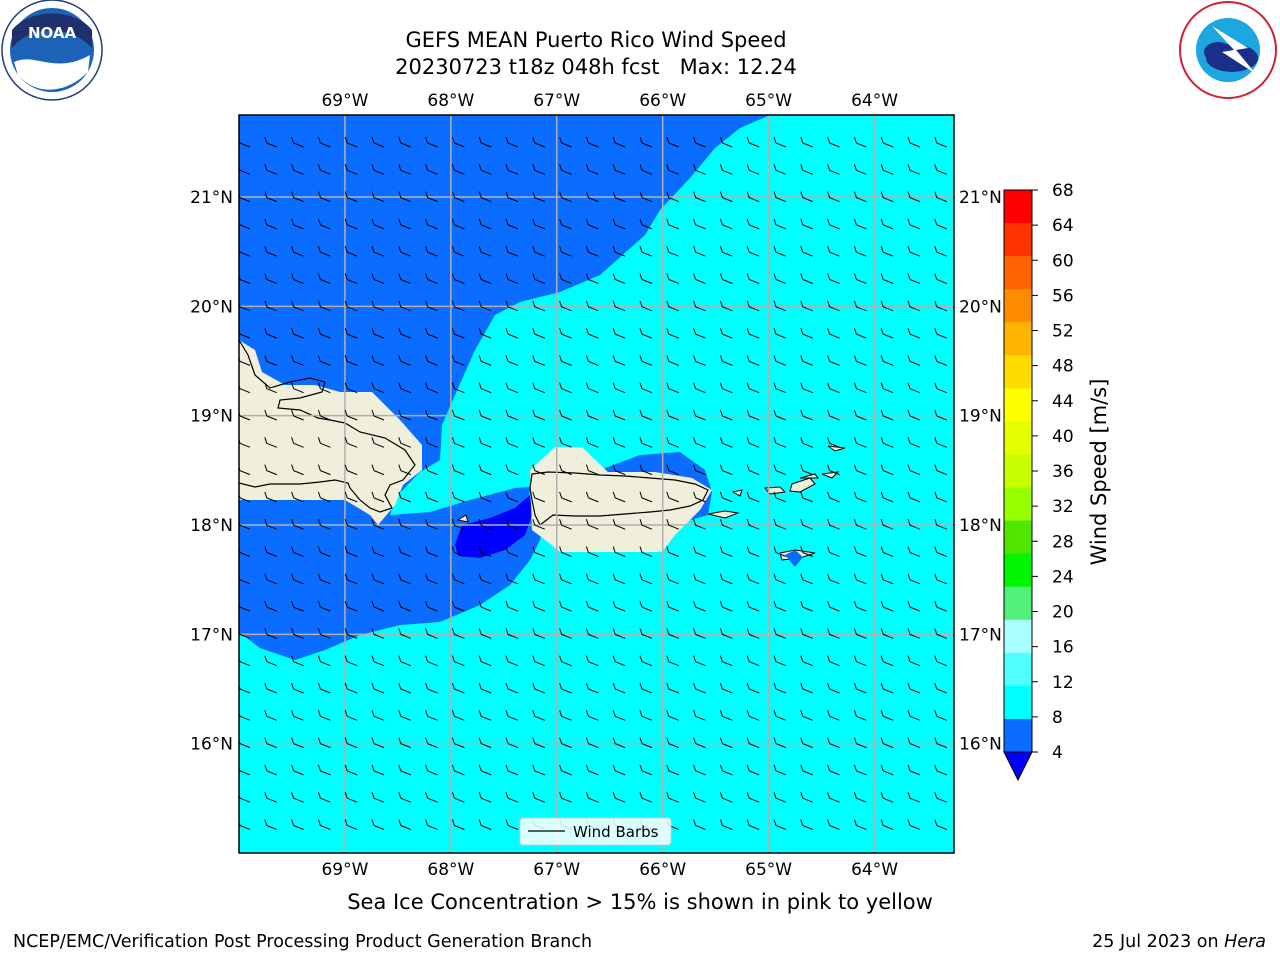  Describe the element at coordinates (1063, 226) in the screenshot. I see `colorbar-tick-label: 64` at that location.